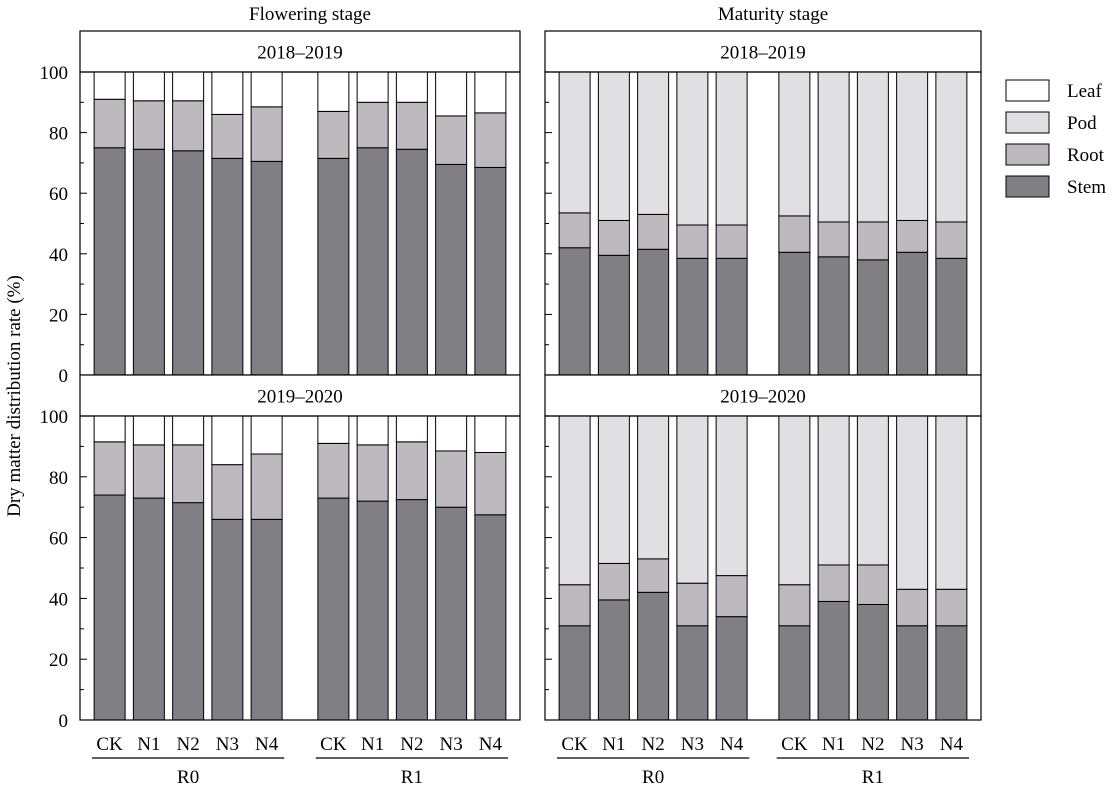 This screenshot has width=1114, height=791. Describe the element at coordinates (54, 417) in the screenshot. I see `y-tick-label: 100` at that location.